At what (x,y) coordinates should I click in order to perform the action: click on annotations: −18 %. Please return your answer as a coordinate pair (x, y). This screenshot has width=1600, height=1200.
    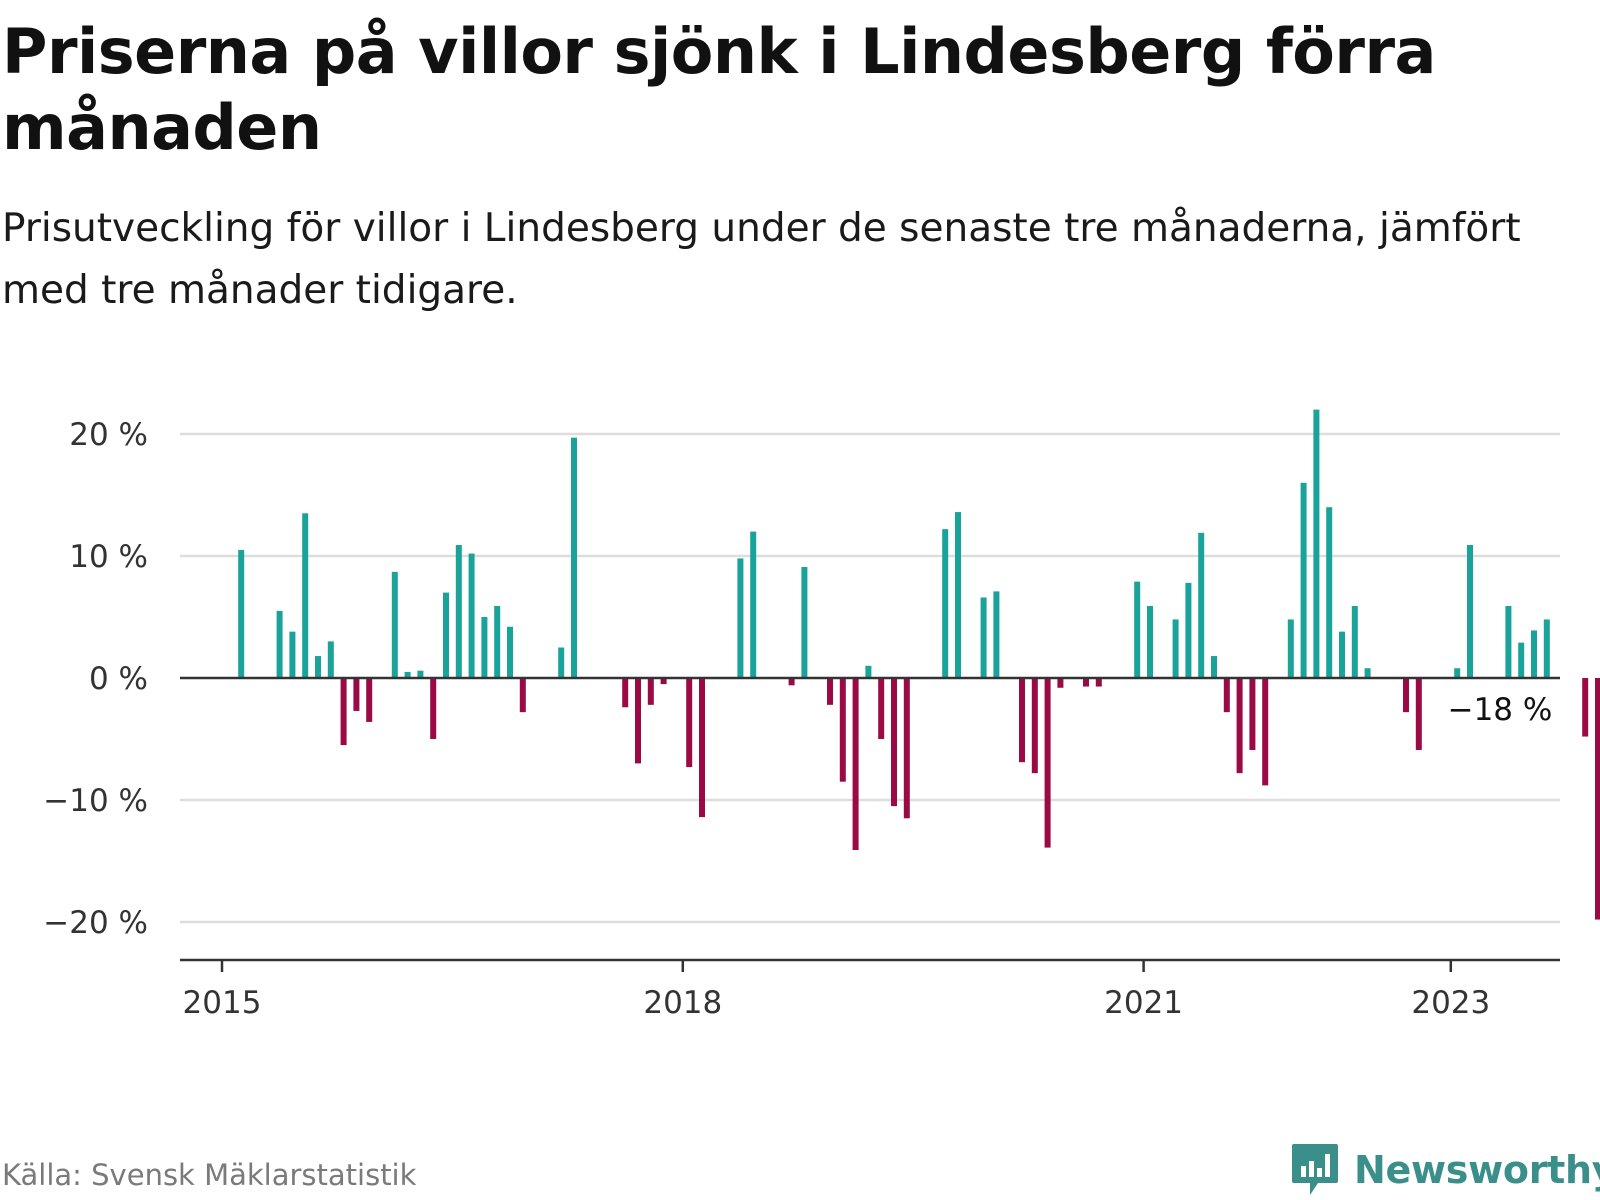
    Looking at the image, I should click on (1500, 710).